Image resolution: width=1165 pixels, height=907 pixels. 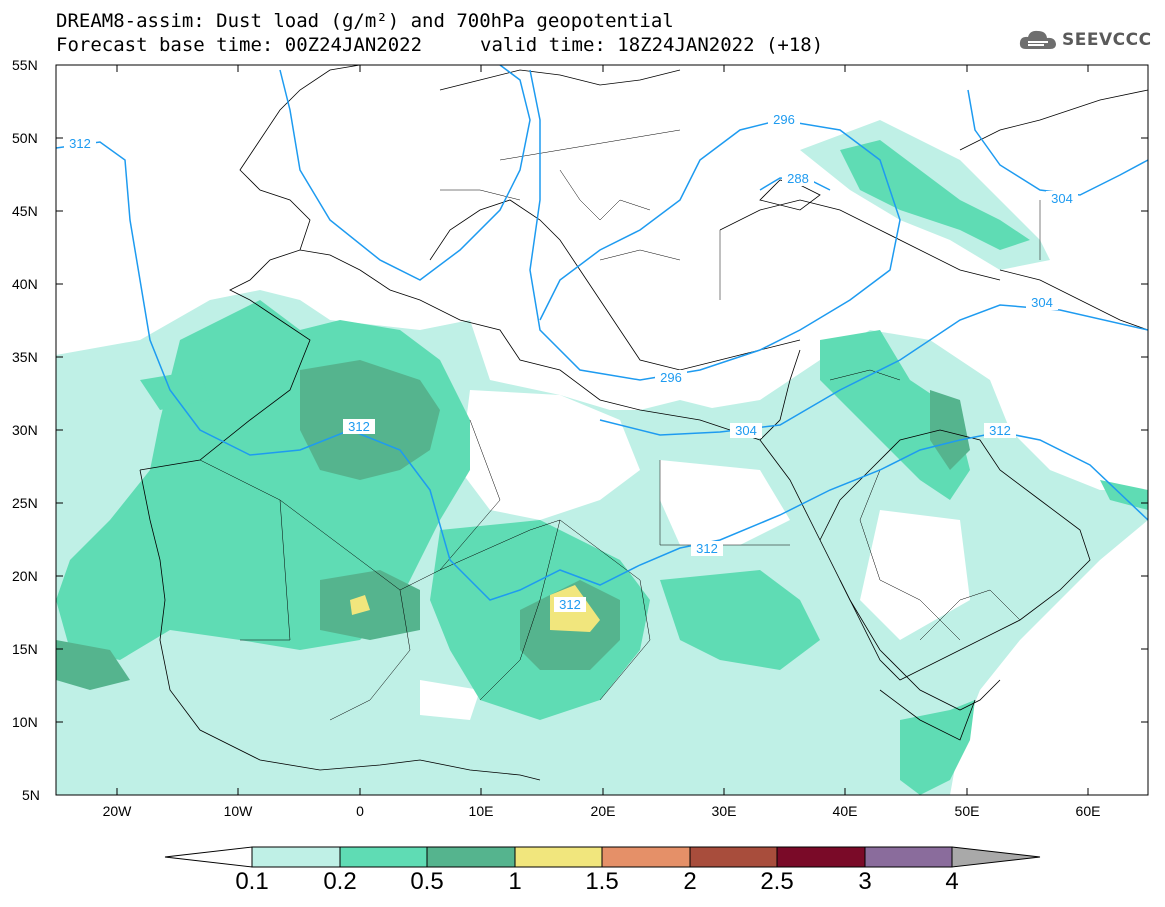 What do you see at coordinates (359, 426) in the screenshot?
I see `contour-label-312-sahara: 312` at bounding box center [359, 426].